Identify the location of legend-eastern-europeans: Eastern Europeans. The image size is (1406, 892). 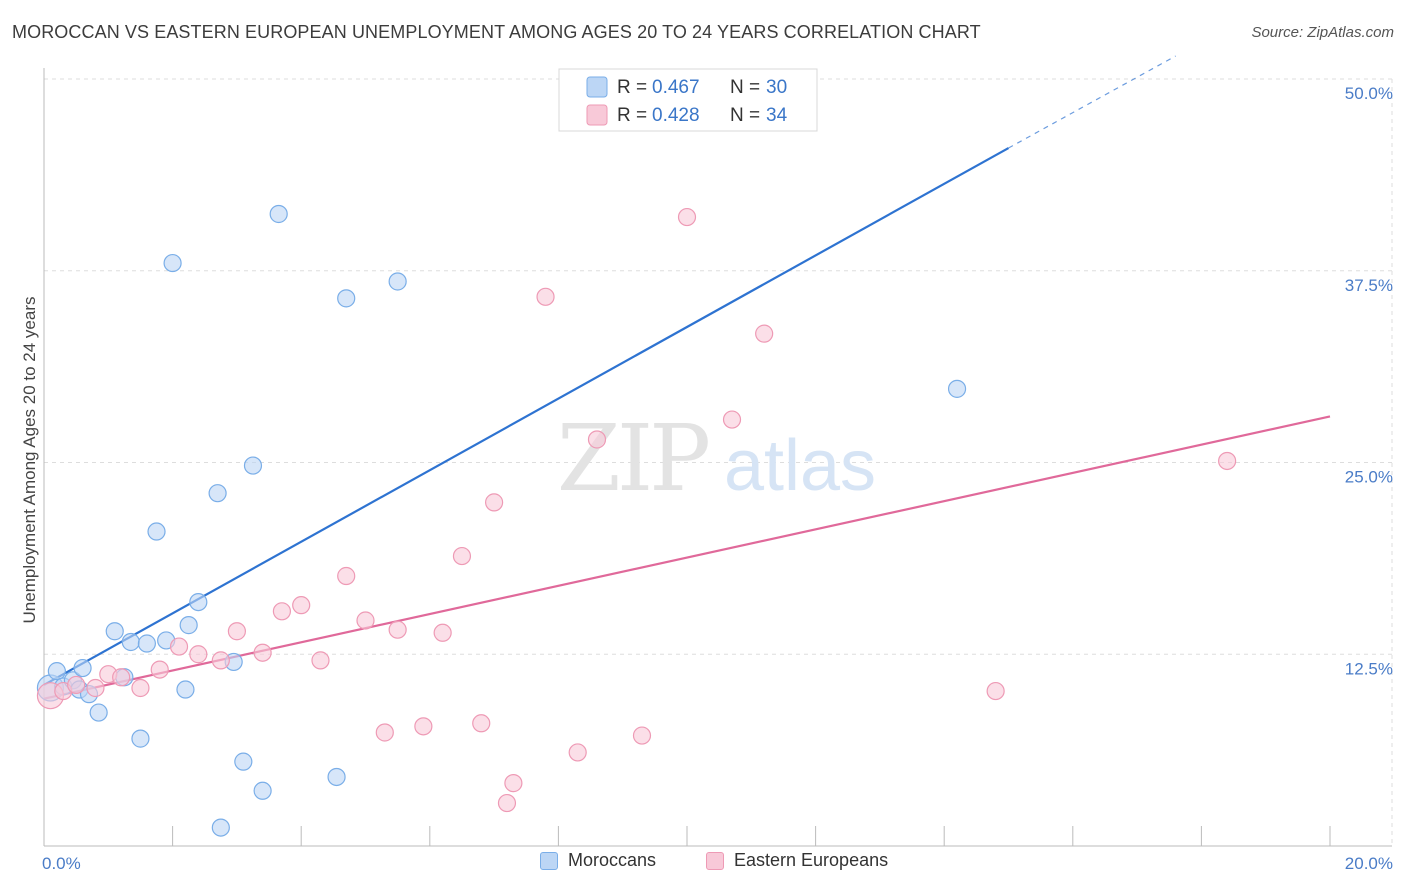
(797, 860).